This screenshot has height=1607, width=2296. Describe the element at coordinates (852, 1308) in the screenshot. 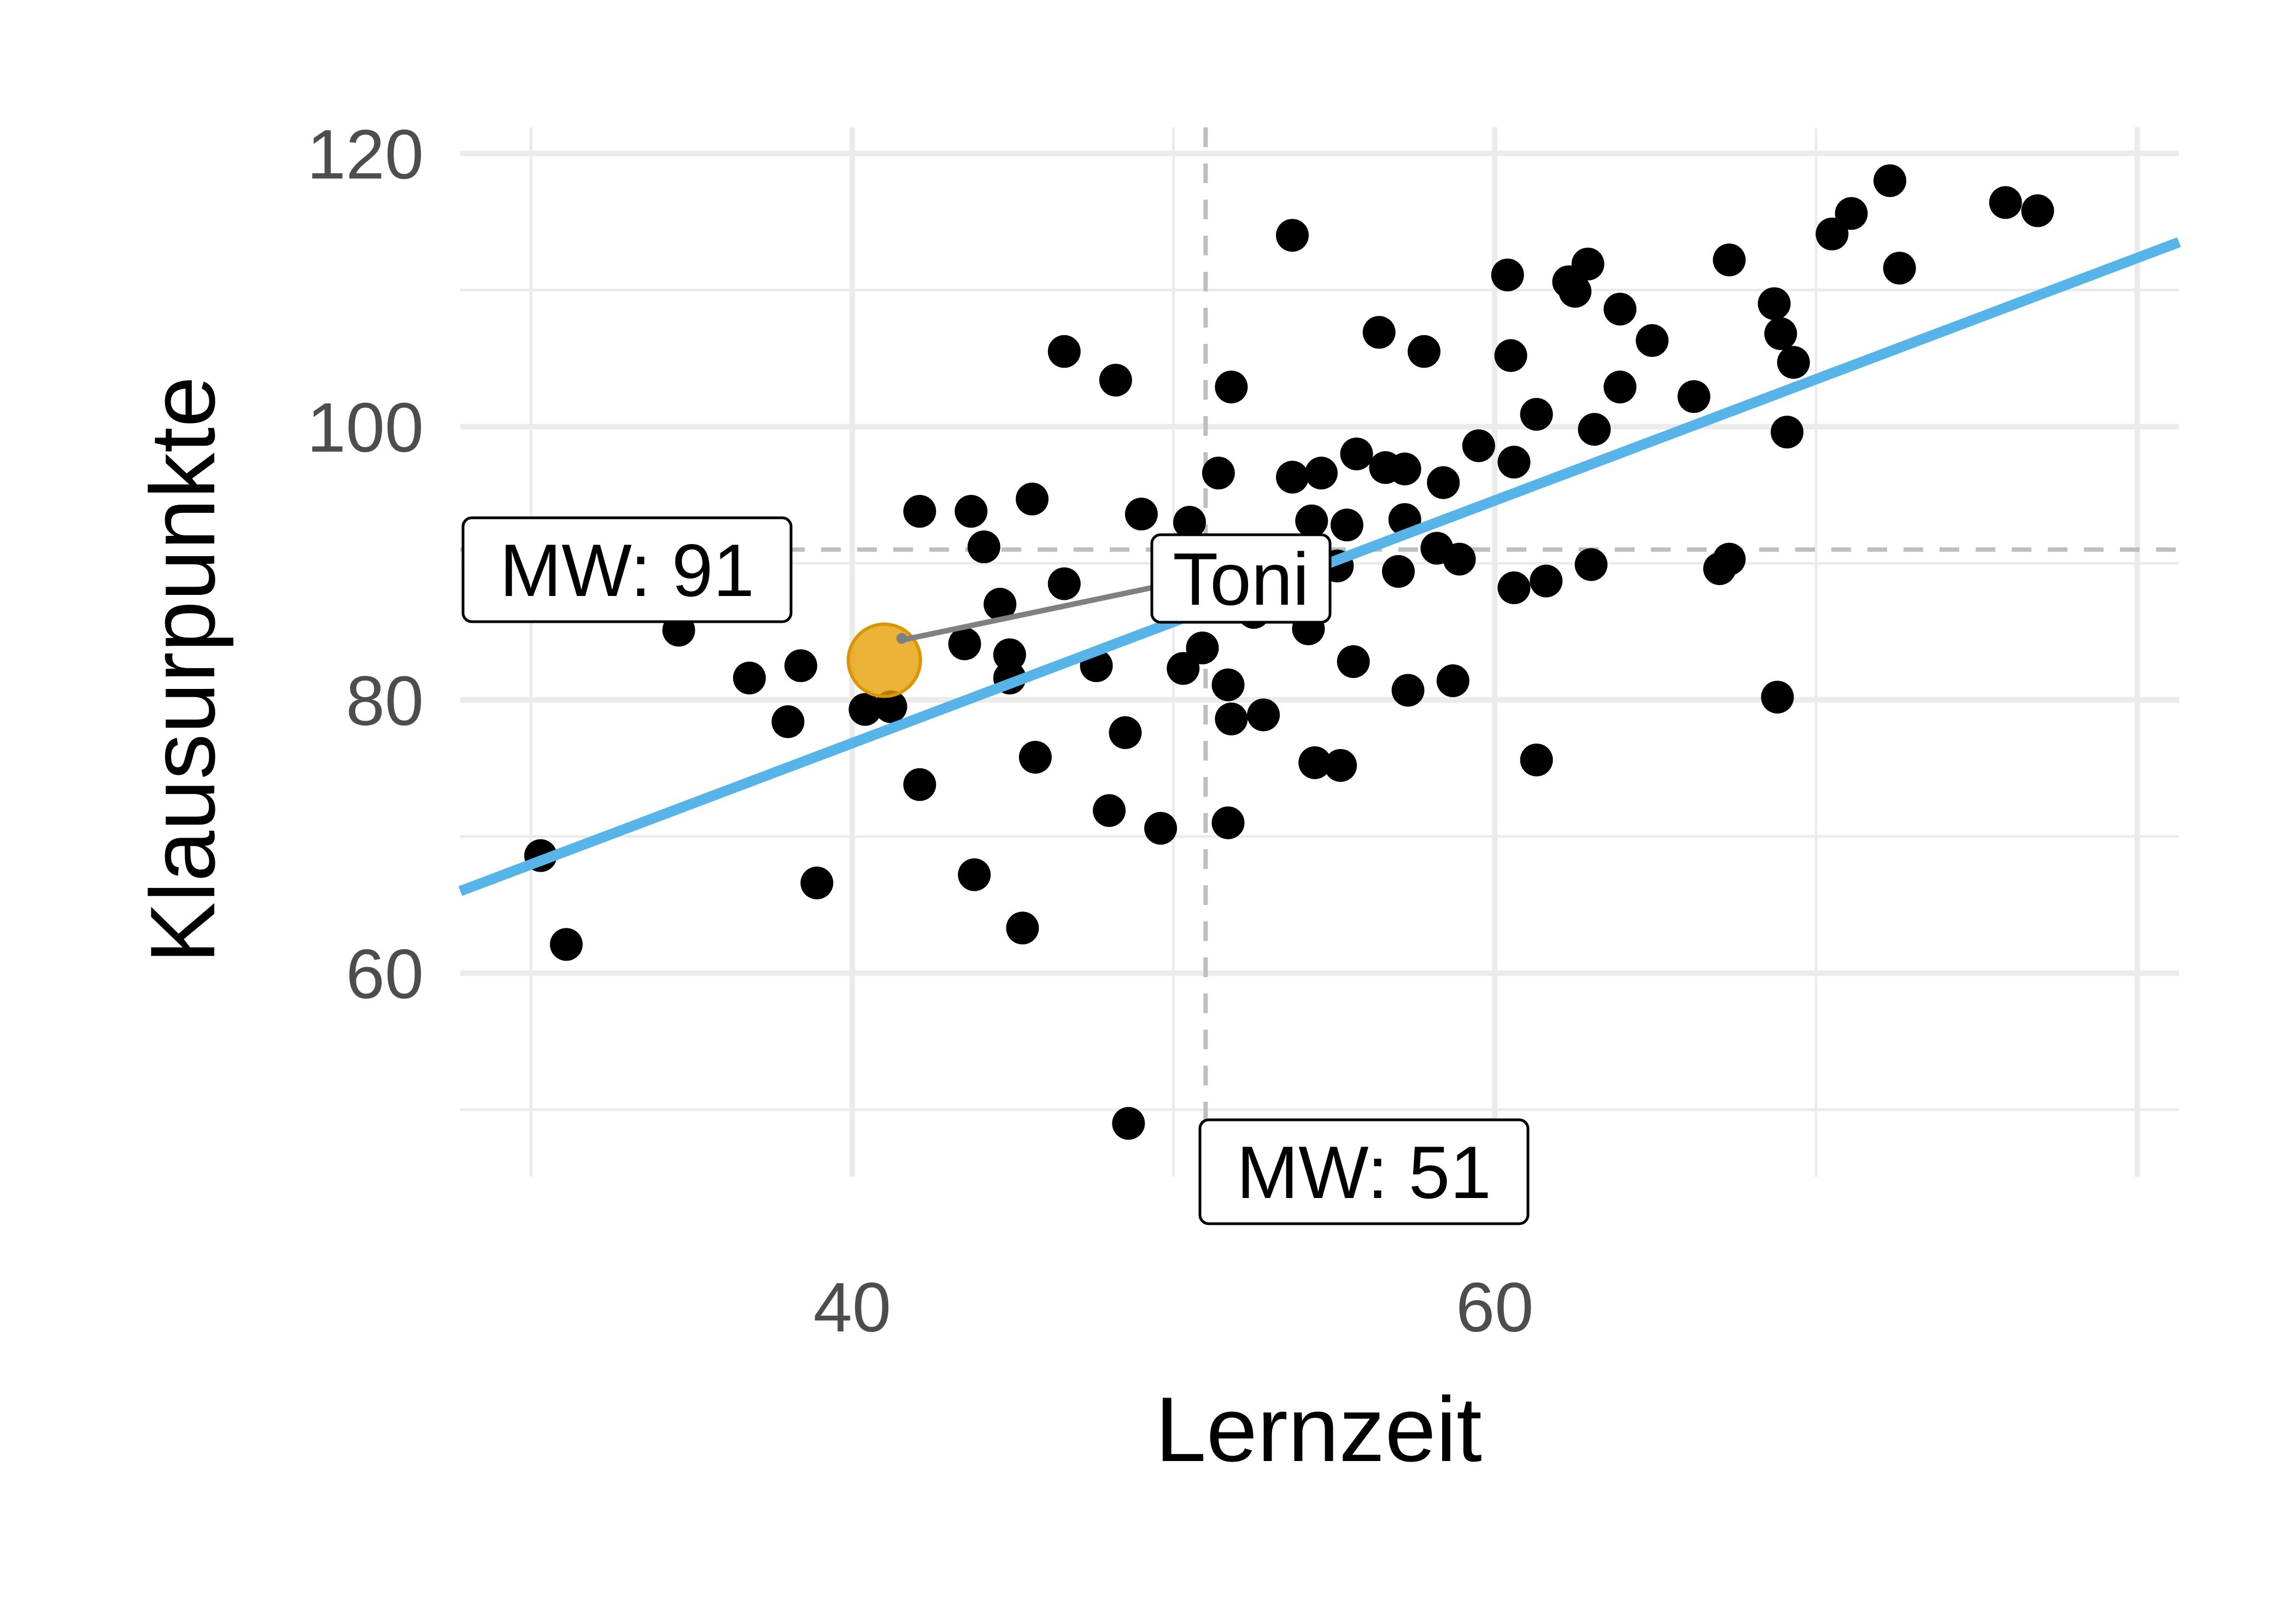

I see `x-tick-label: 40` at that location.